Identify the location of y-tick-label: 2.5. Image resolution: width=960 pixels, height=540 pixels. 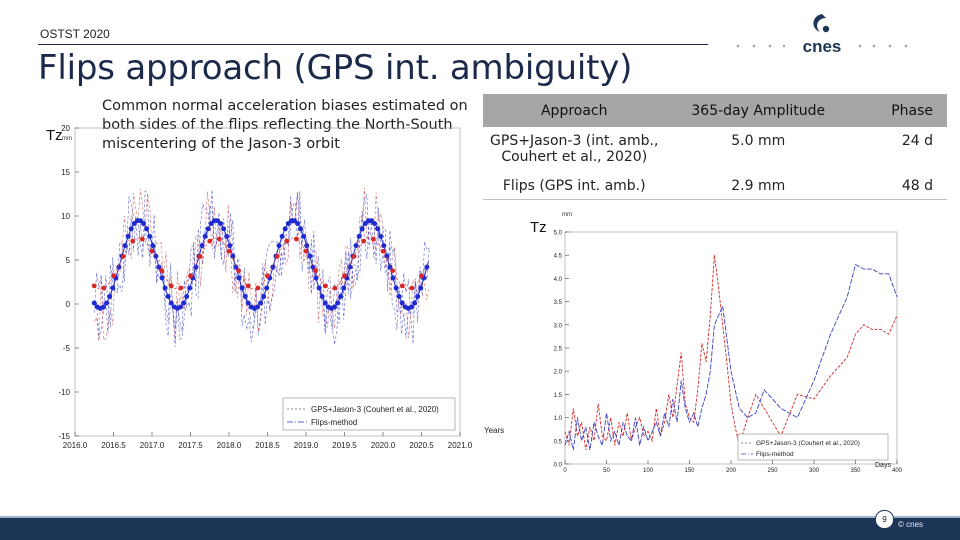
(558, 350).